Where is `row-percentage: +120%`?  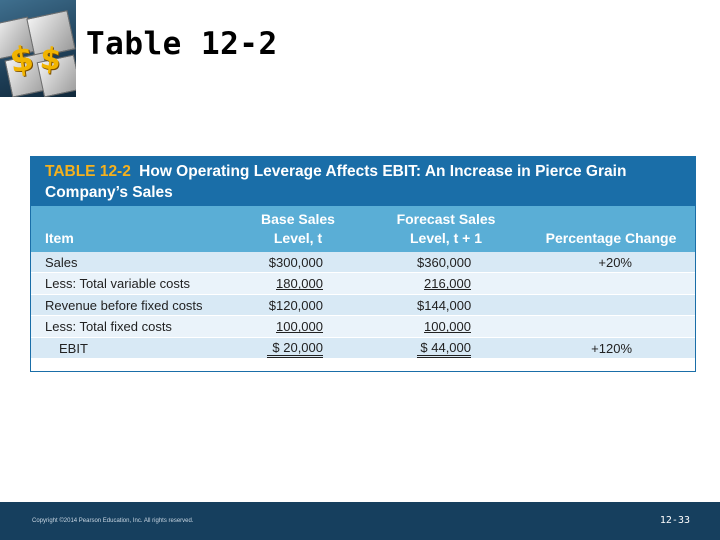 row-percentage: +120% is located at coordinates (611, 348).